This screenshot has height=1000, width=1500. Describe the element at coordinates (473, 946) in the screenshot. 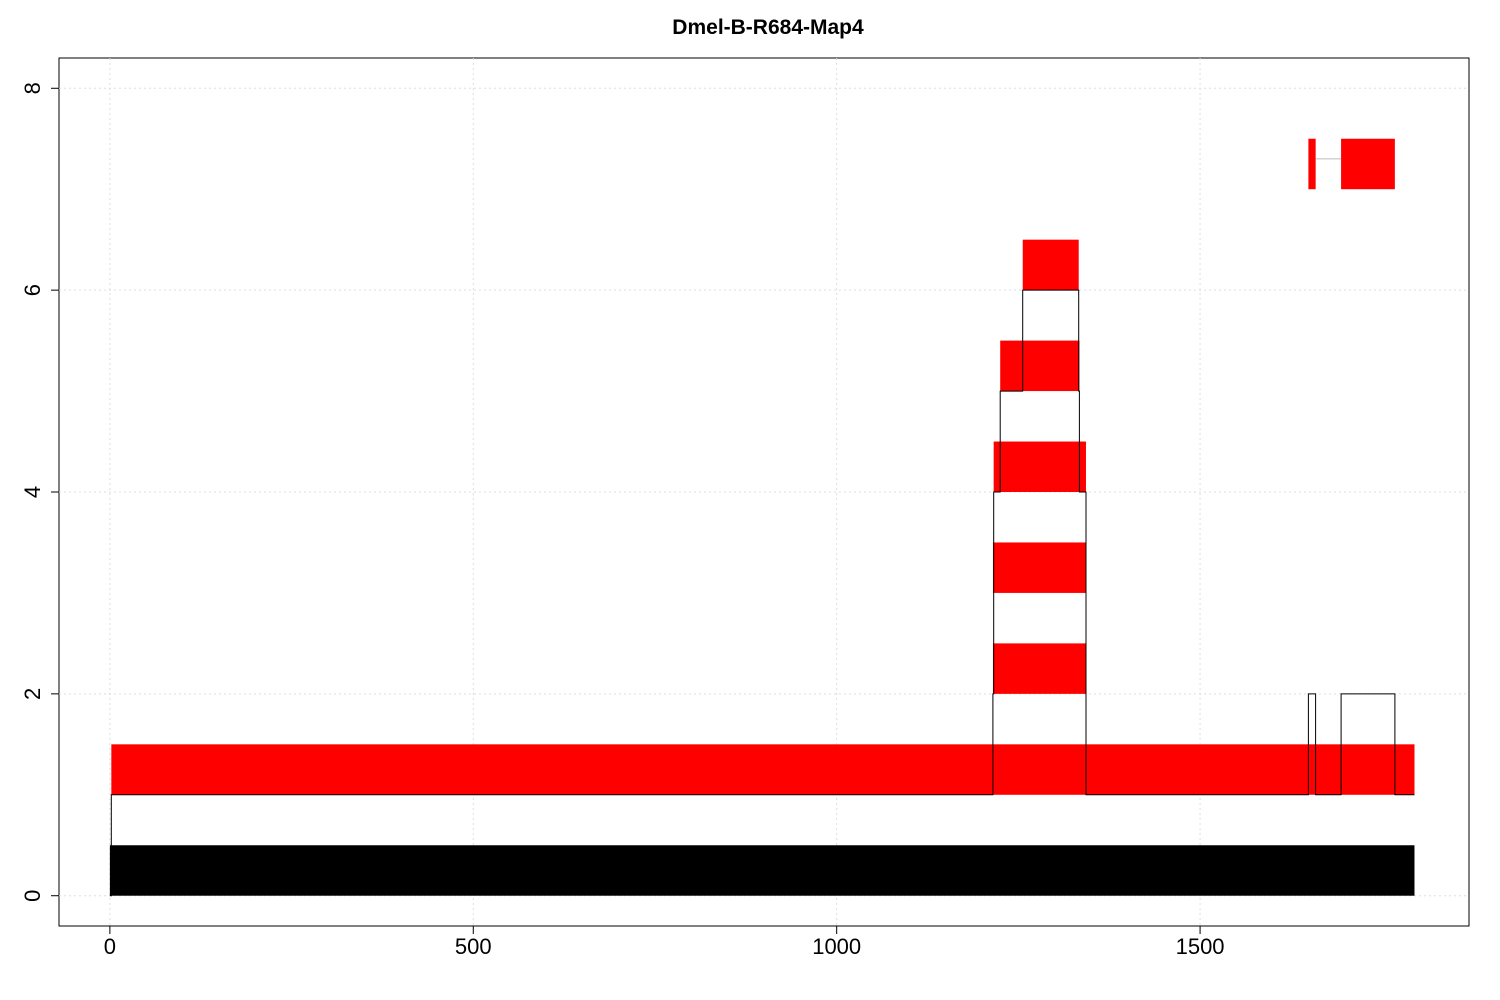

I see `x-tick-label: 500` at that location.